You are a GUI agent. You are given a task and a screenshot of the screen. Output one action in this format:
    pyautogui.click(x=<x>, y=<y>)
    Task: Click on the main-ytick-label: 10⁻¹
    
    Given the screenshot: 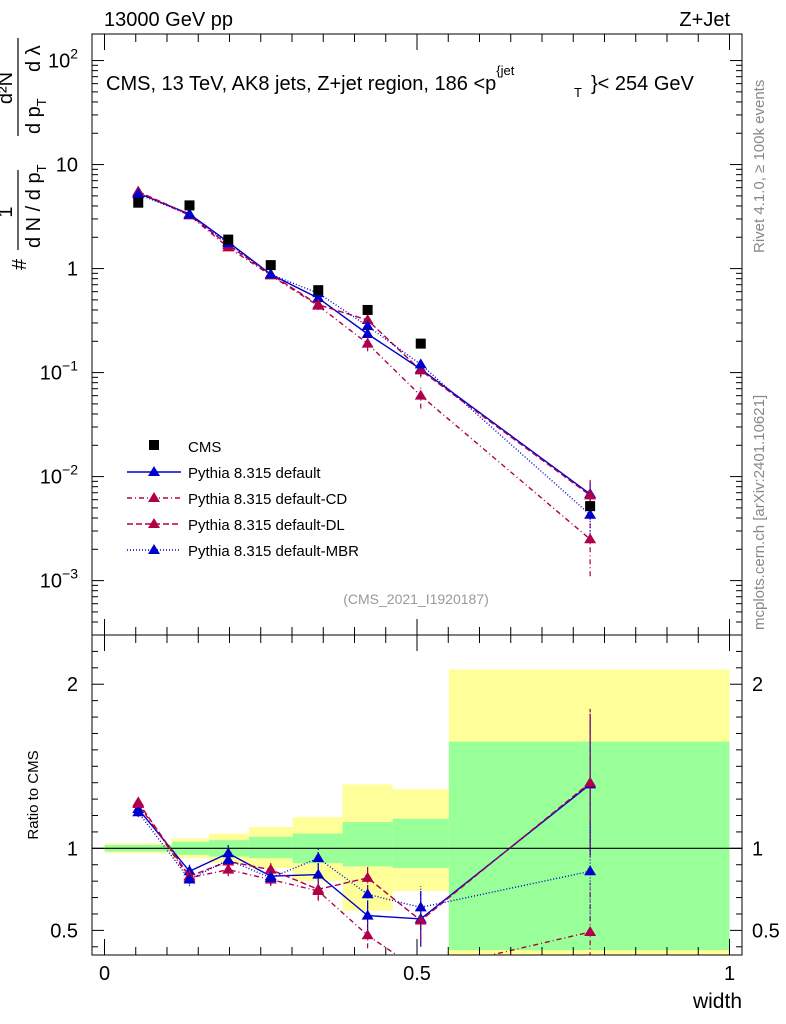 What is the action you would take?
    pyautogui.click(x=59, y=371)
    